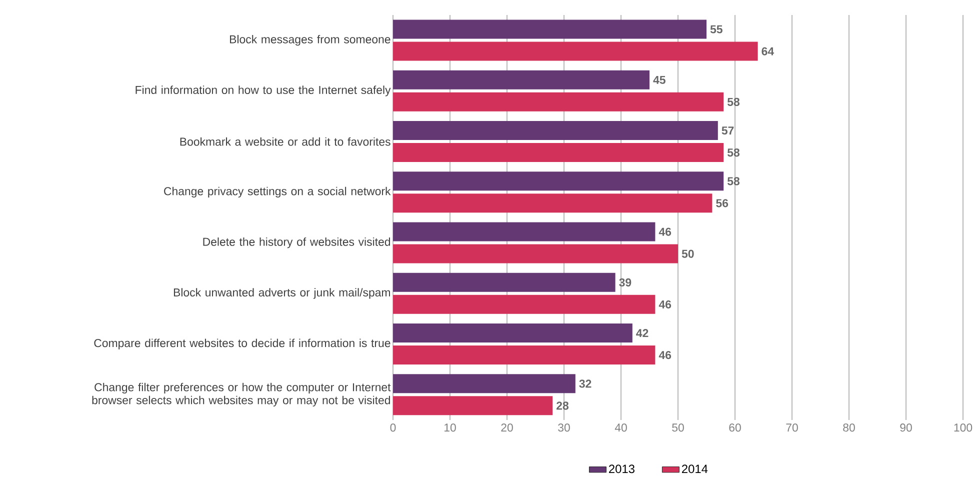  I want to click on data-label: 45, so click(659, 80).